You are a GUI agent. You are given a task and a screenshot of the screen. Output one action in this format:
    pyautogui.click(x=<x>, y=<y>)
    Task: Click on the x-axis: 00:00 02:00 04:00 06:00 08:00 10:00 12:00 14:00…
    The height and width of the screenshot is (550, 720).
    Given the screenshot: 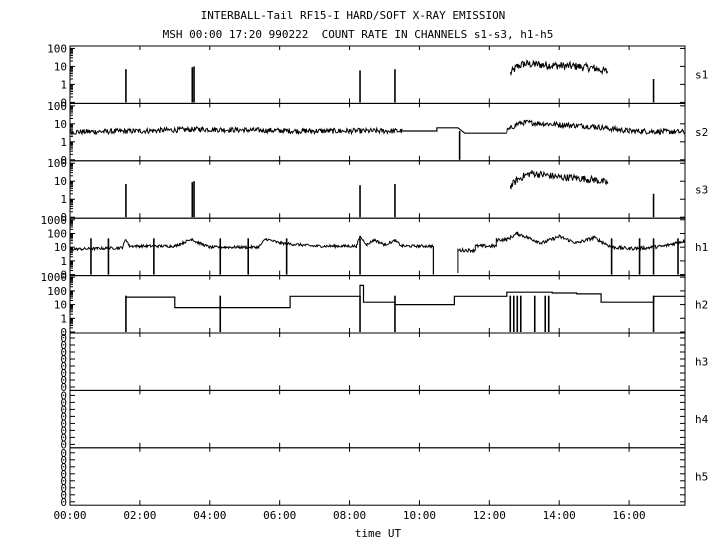 What is the action you would take?
    pyautogui.click(x=349, y=515)
    